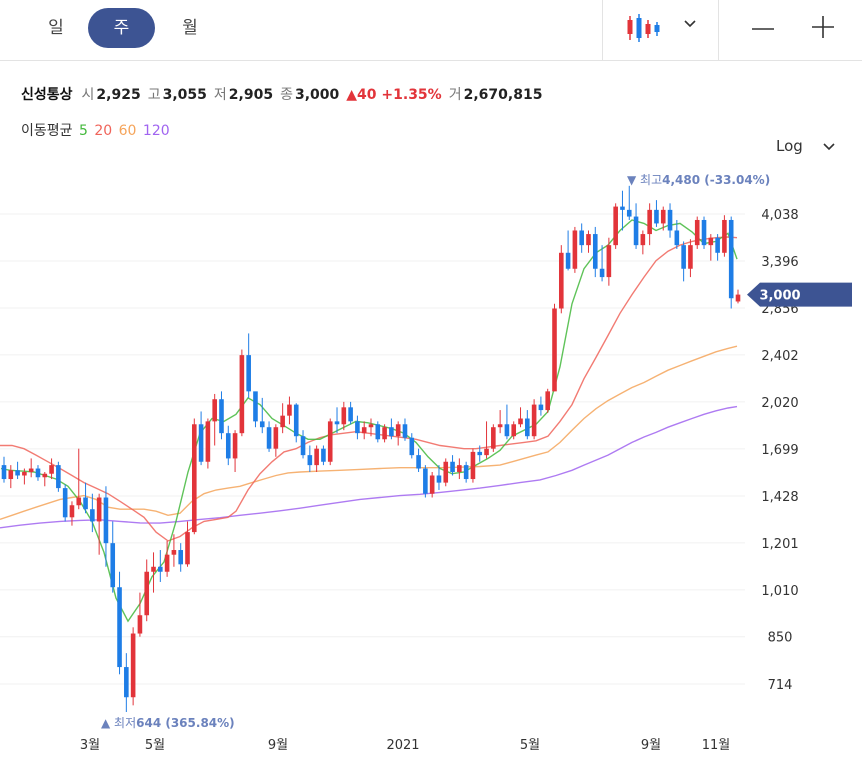 This screenshot has height=770, width=862. Describe the element at coordinates (83, 131) in the screenshot. I see `ma-5-label: 5` at that location.